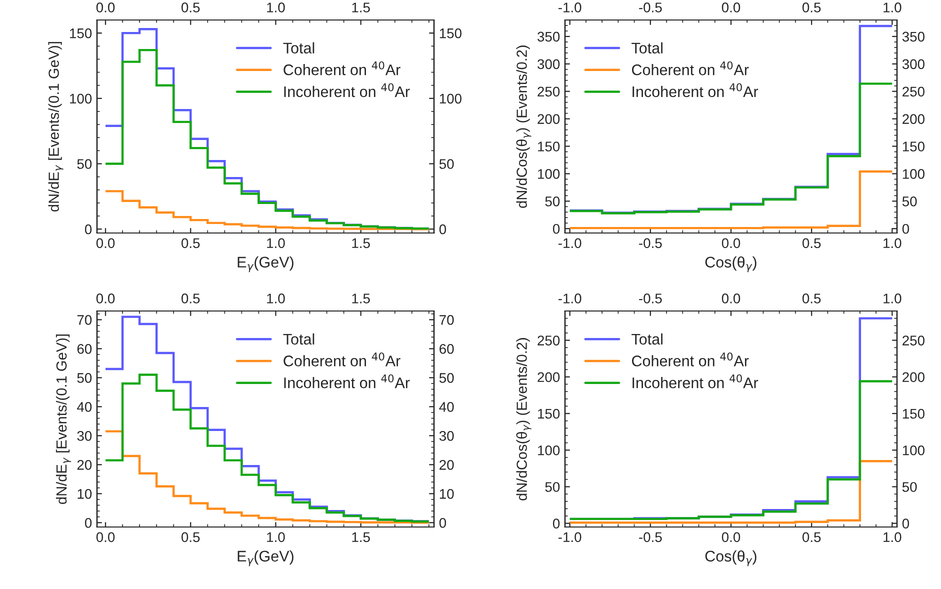 The width and height of the screenshot is (941, 589). I want to click on y2-tick-label: 30, so click(446, 436).